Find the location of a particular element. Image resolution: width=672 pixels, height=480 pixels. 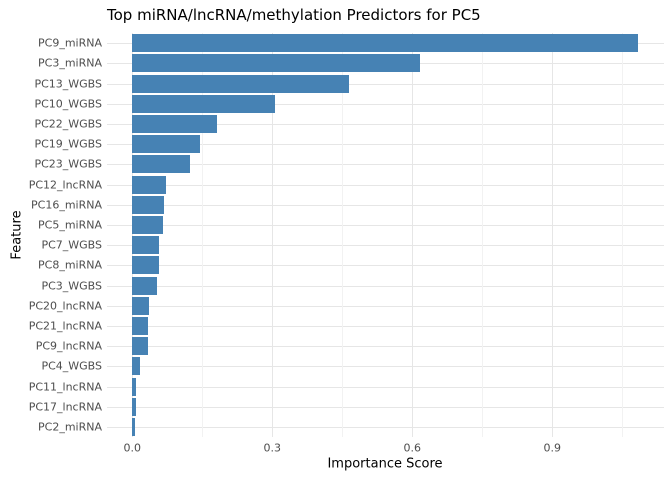

x-tick-label: 0.9 is located at coordinates (552, 448).